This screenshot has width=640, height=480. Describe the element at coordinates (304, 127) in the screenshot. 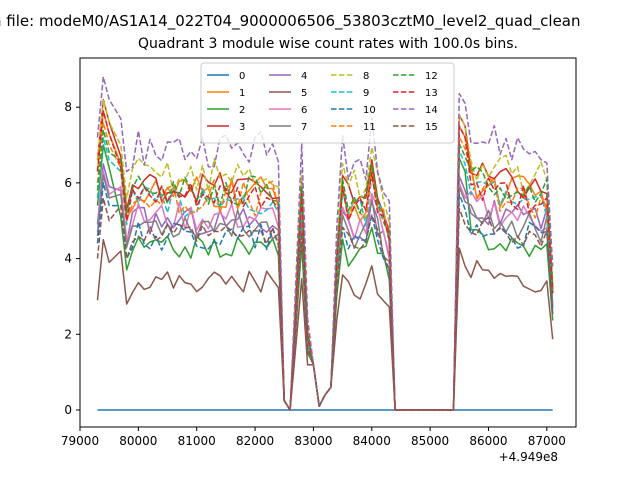

I see `legend-label: 7` at that location.